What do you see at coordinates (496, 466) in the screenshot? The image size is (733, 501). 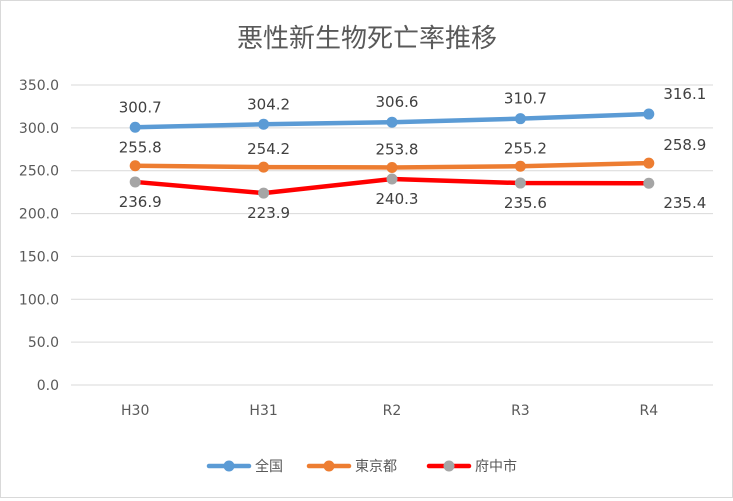 I see `legend-label: 府中市` at bounding box center [496, 466].